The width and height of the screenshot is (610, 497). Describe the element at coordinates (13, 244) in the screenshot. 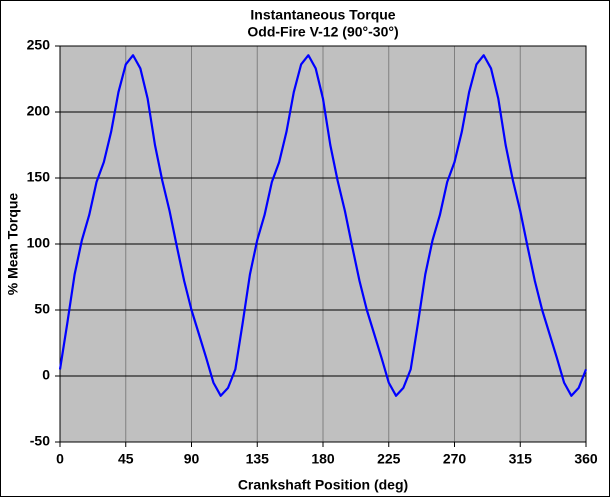

I see `y-axis-label: % Mean Torque` at that location.